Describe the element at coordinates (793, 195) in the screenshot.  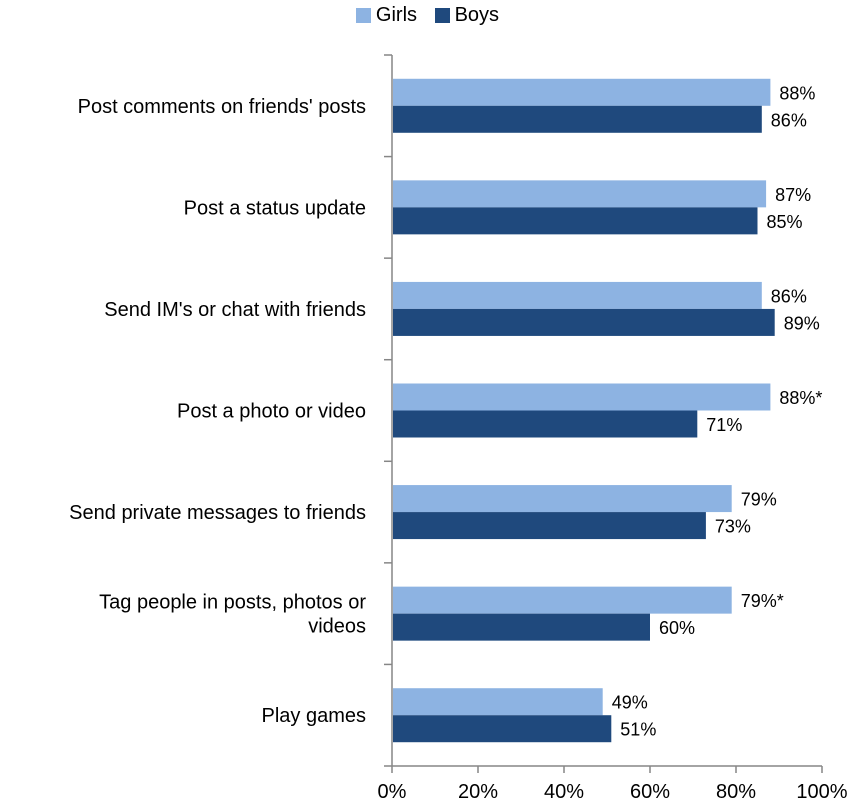
I see `data-label-girls: 87%` at that location.